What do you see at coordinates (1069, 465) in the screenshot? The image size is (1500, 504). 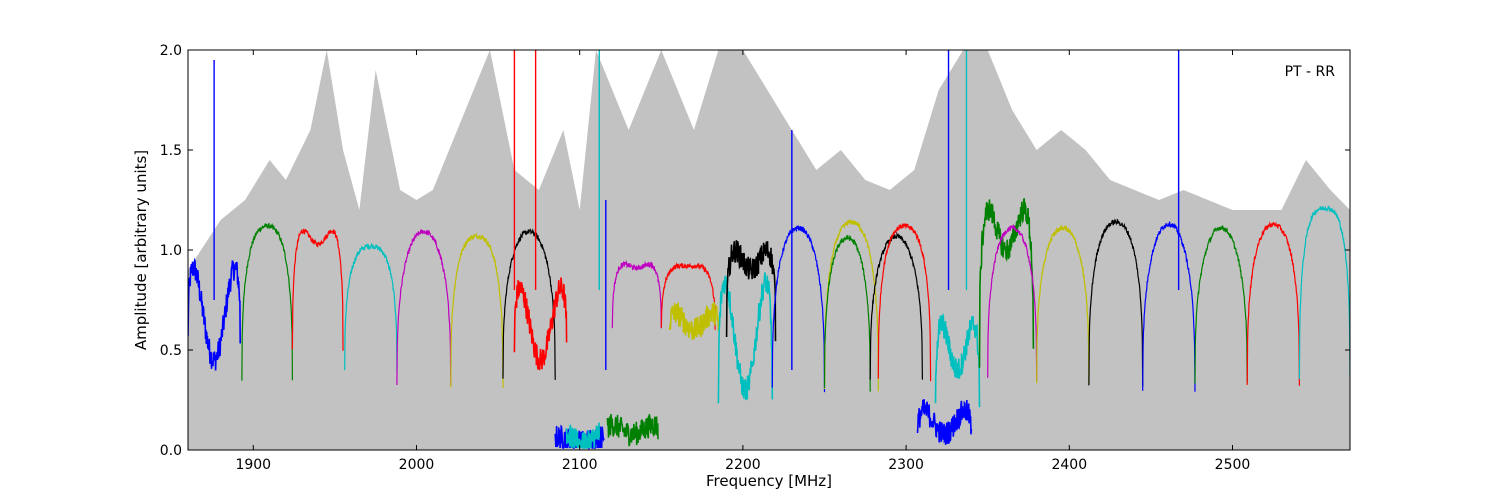 I see `x-tick-label: 2400` at bounding box center [1069, 465].